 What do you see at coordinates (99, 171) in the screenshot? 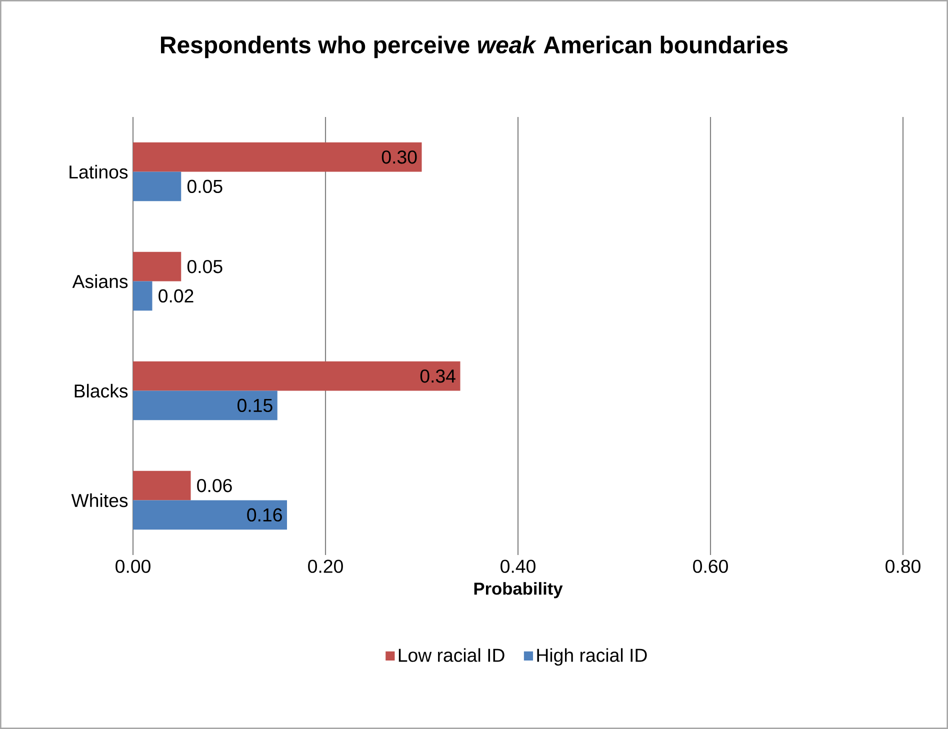
I see `y-tick-label: Latinos` at bounding box center [99, 171].